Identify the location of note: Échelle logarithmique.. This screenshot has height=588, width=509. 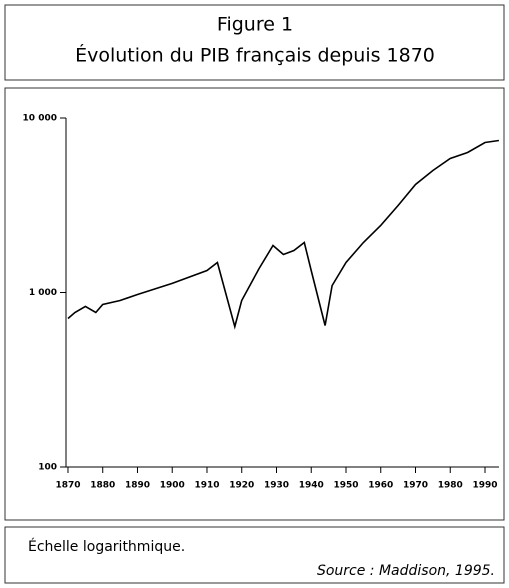
(106, 546).